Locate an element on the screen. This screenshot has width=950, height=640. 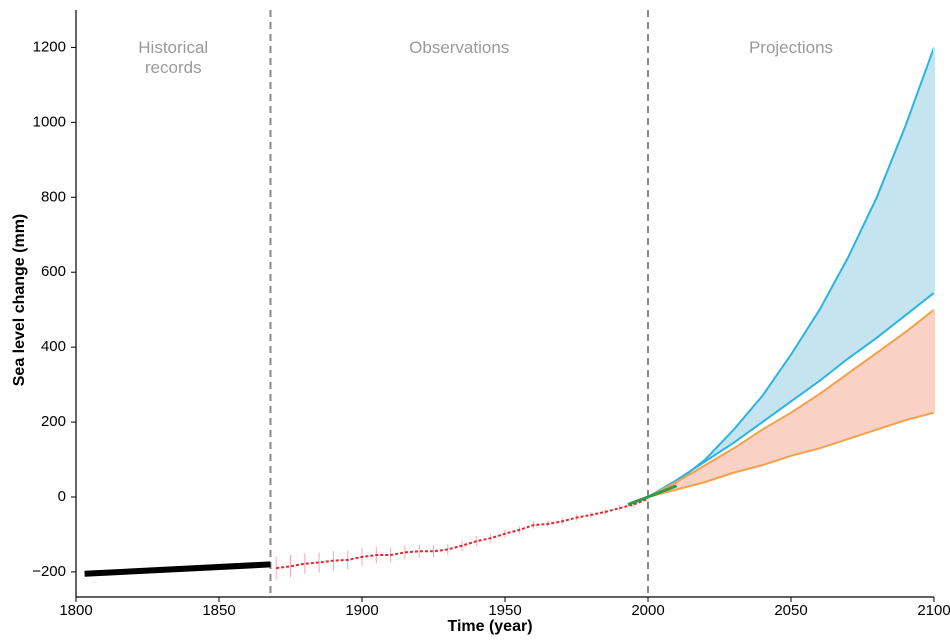
y-axis-label: Sea level change (mm) is located at coordinates (19, 300).